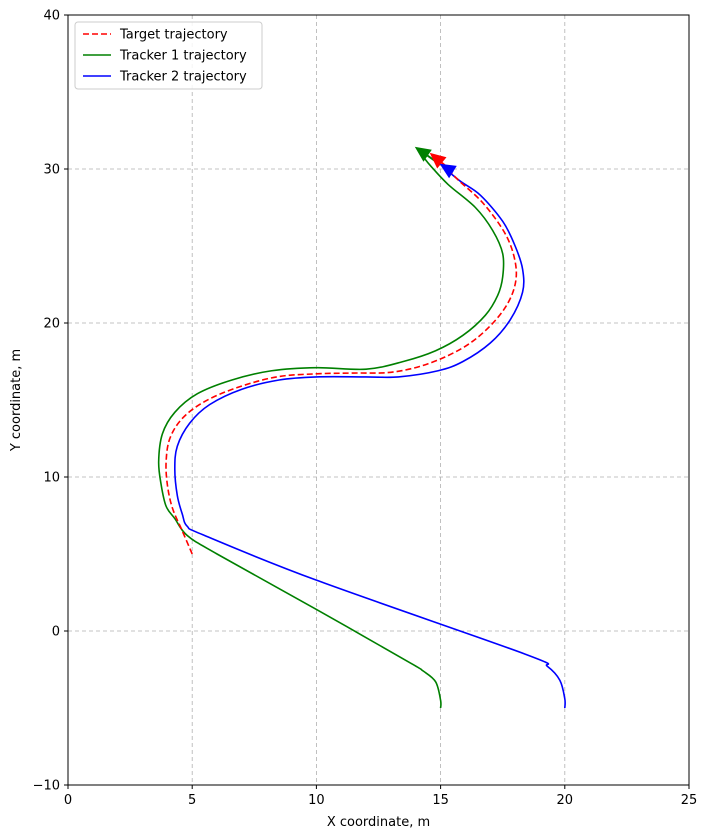  What do you see at coordinates (51, 324) in the screenshot?
I see `y-tick-label: 20` at bounding box center [51, 324].